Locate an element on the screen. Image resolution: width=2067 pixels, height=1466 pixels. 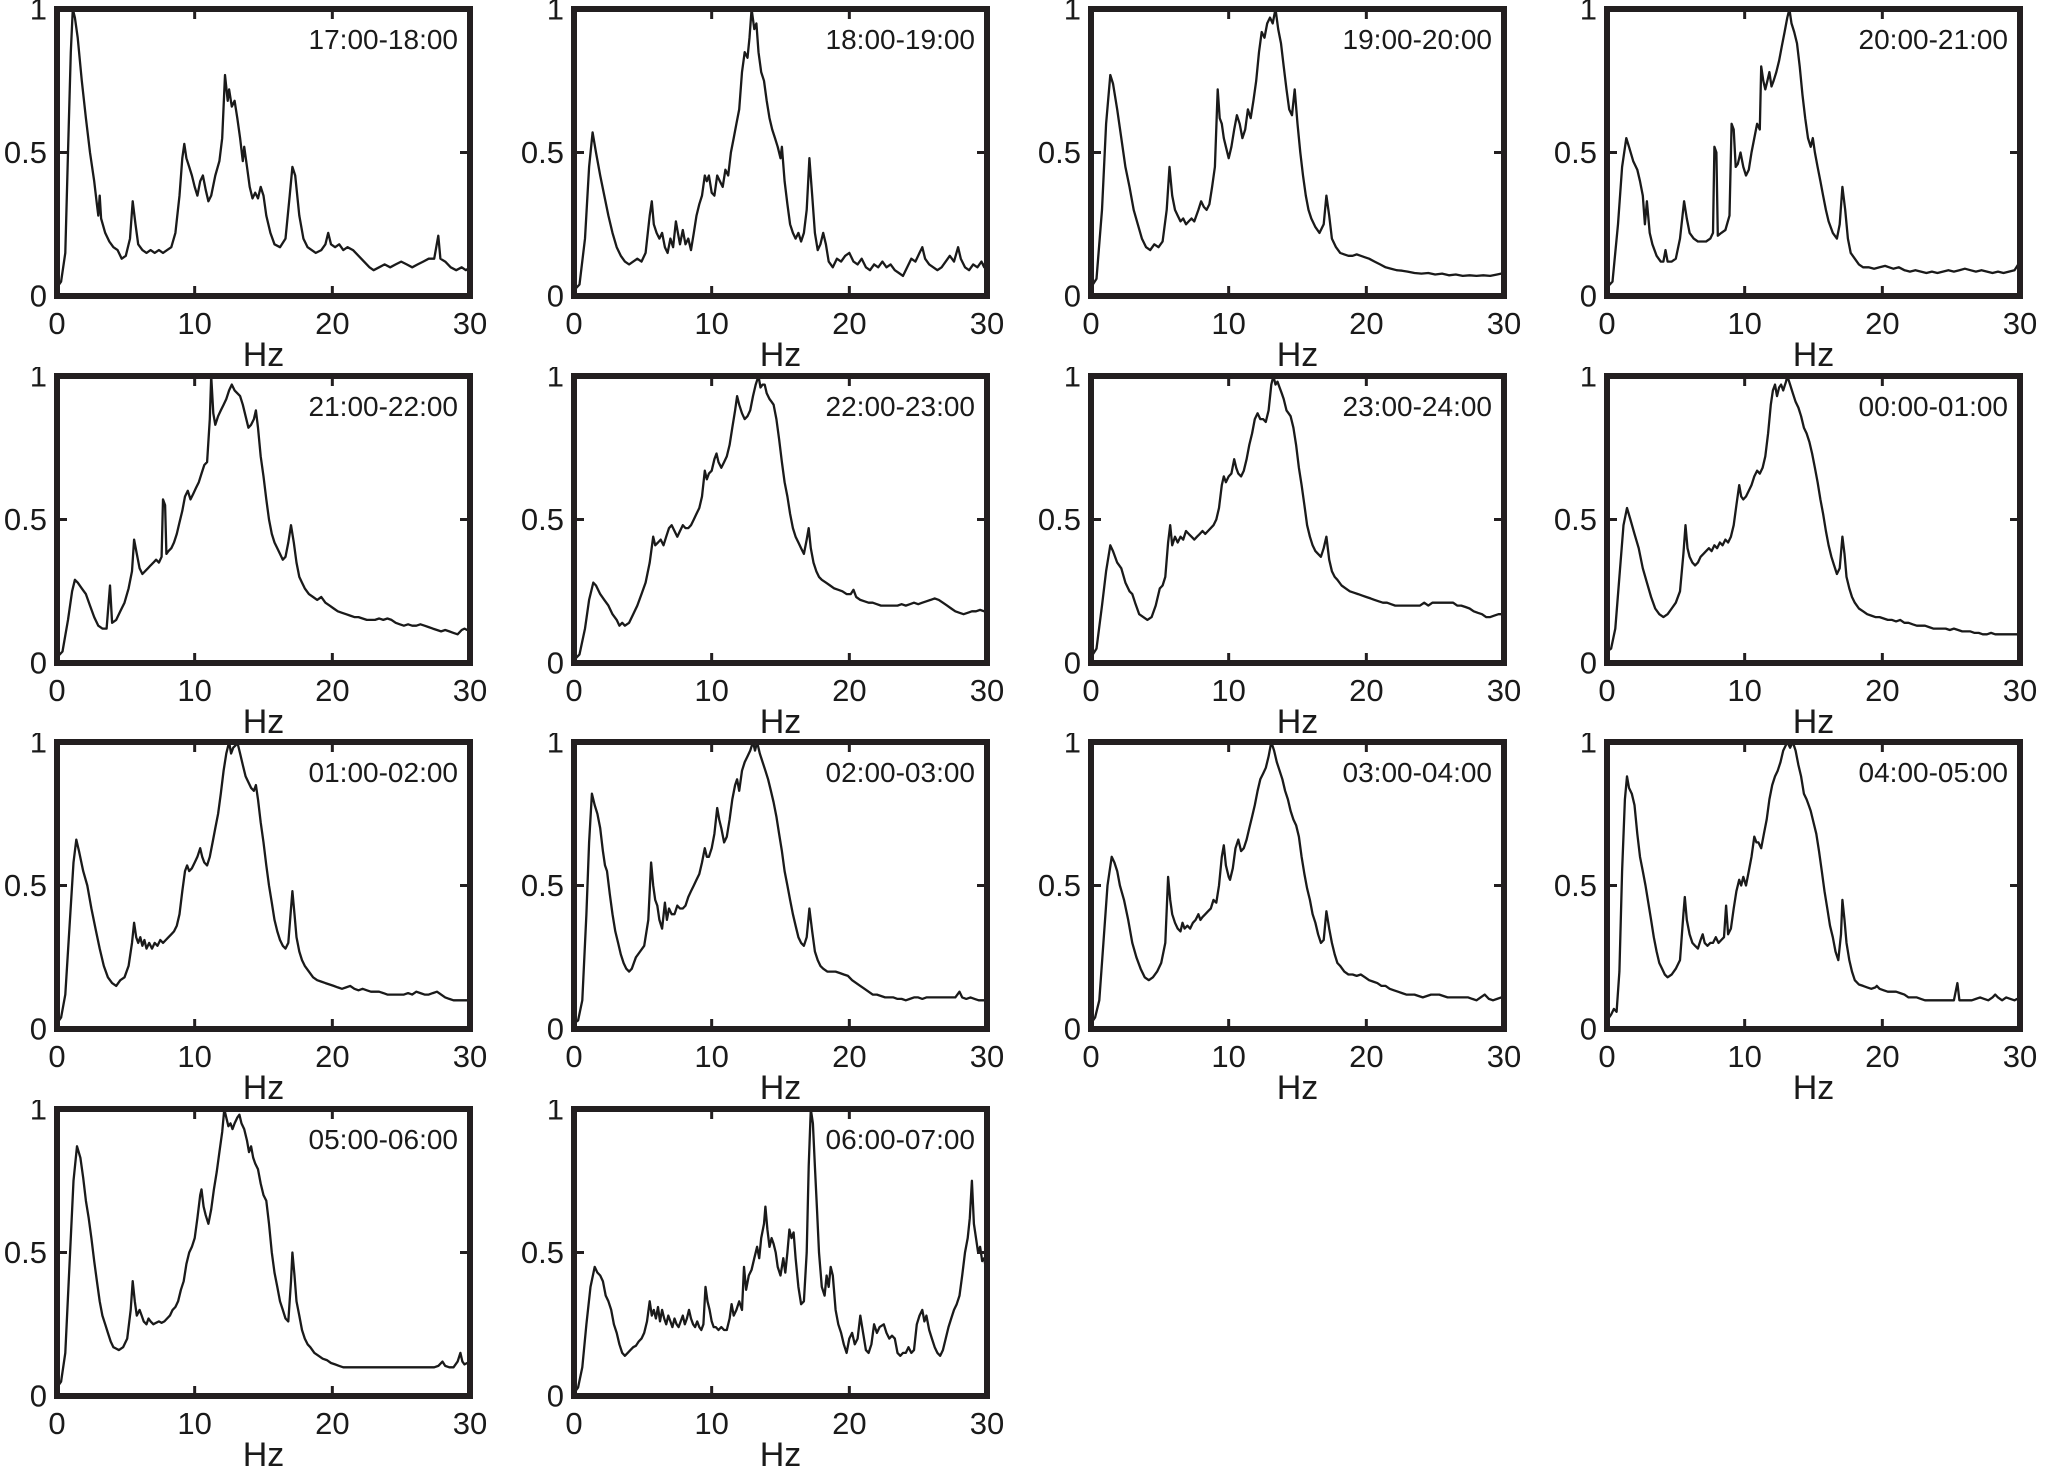
spectrum-panel-7: 0 0.5 1 0 10 20 30 Hz 23:00-24:00 is located at coordinates (1292, 550).